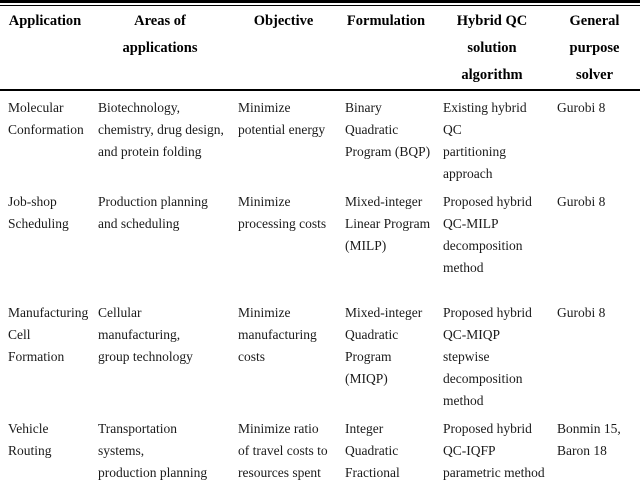  What do you see at coordinates (153, 212) in the screenshot?
I see `cell-areas: Production planning and scheduling` at bounding box center [153, 212].